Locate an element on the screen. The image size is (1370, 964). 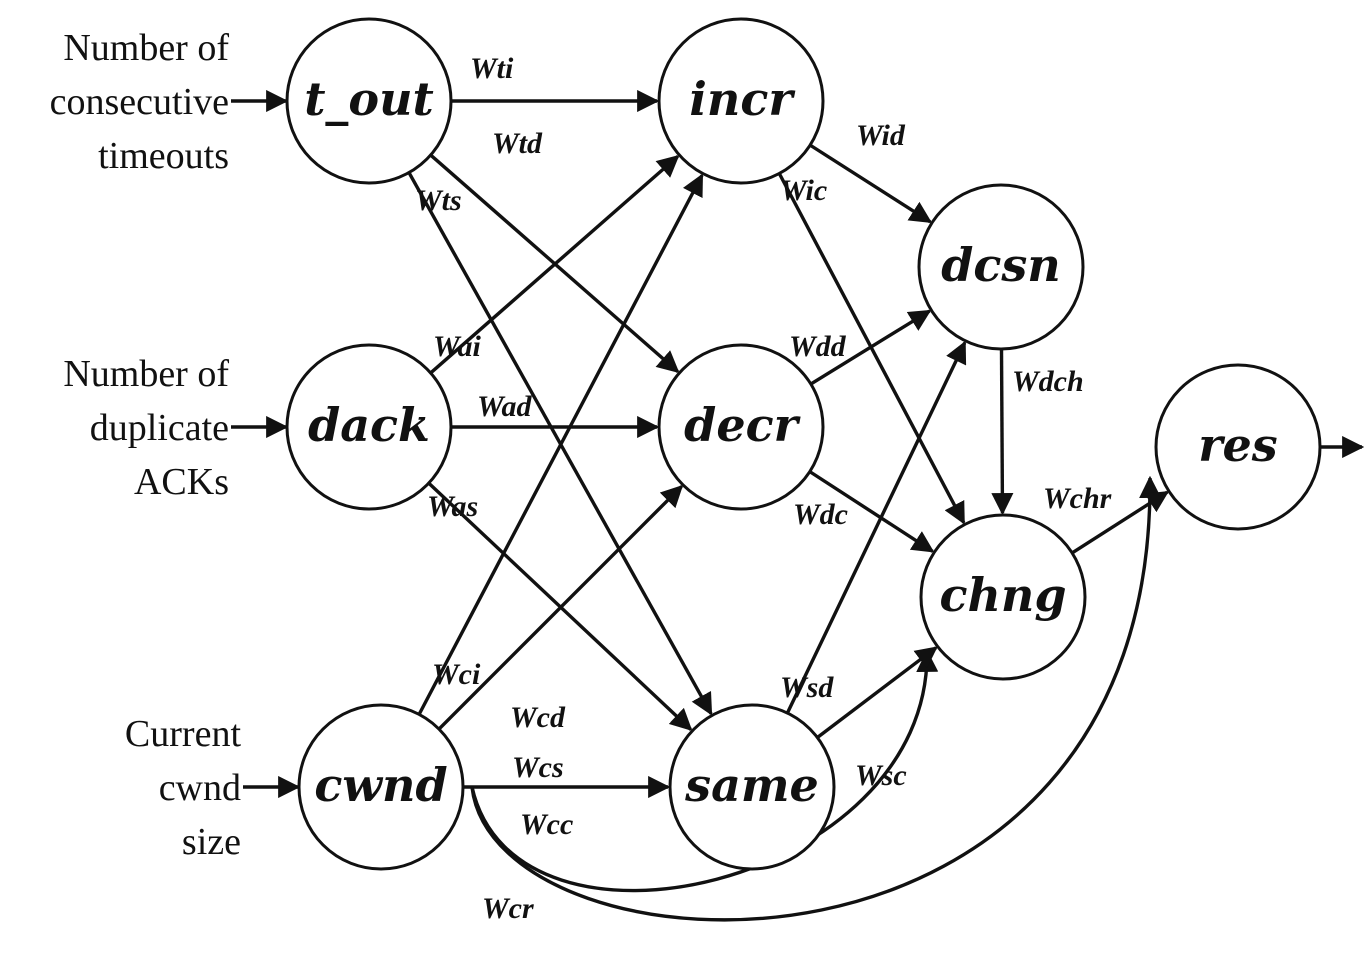
node-decr: decr is located at coordinates (741, 427).